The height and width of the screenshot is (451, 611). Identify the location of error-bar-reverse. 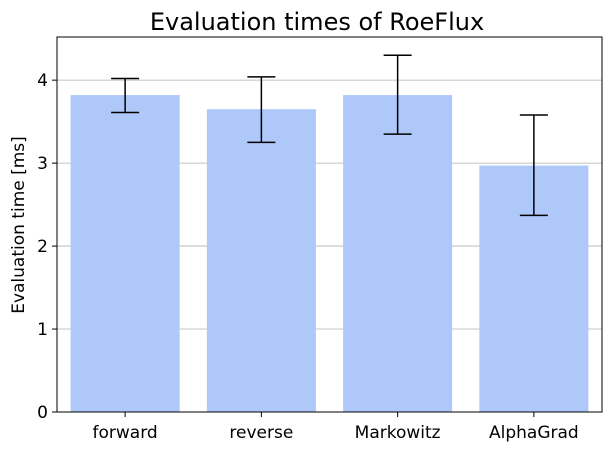
(261, 110).